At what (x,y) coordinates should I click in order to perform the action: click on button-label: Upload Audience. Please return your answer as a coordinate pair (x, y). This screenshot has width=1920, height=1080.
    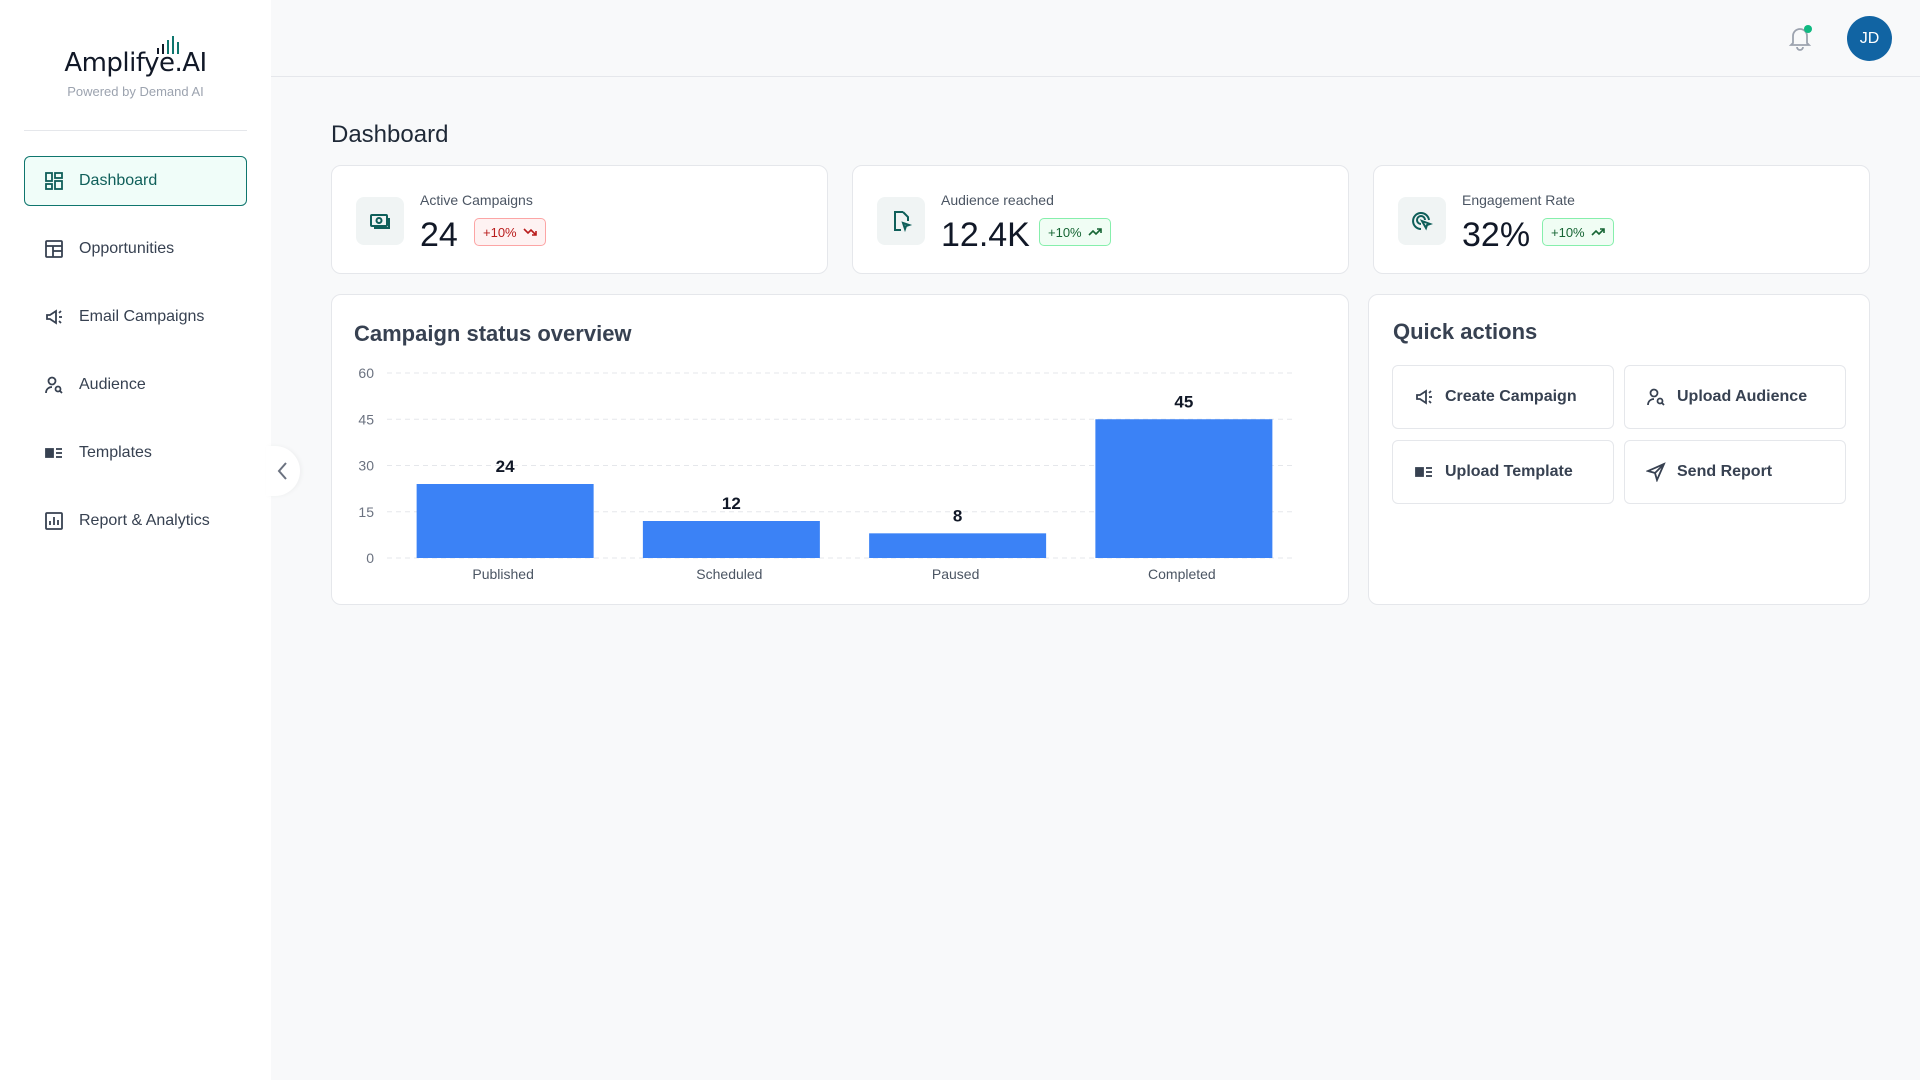
    Looking at the image, I should click on (1742, 396).